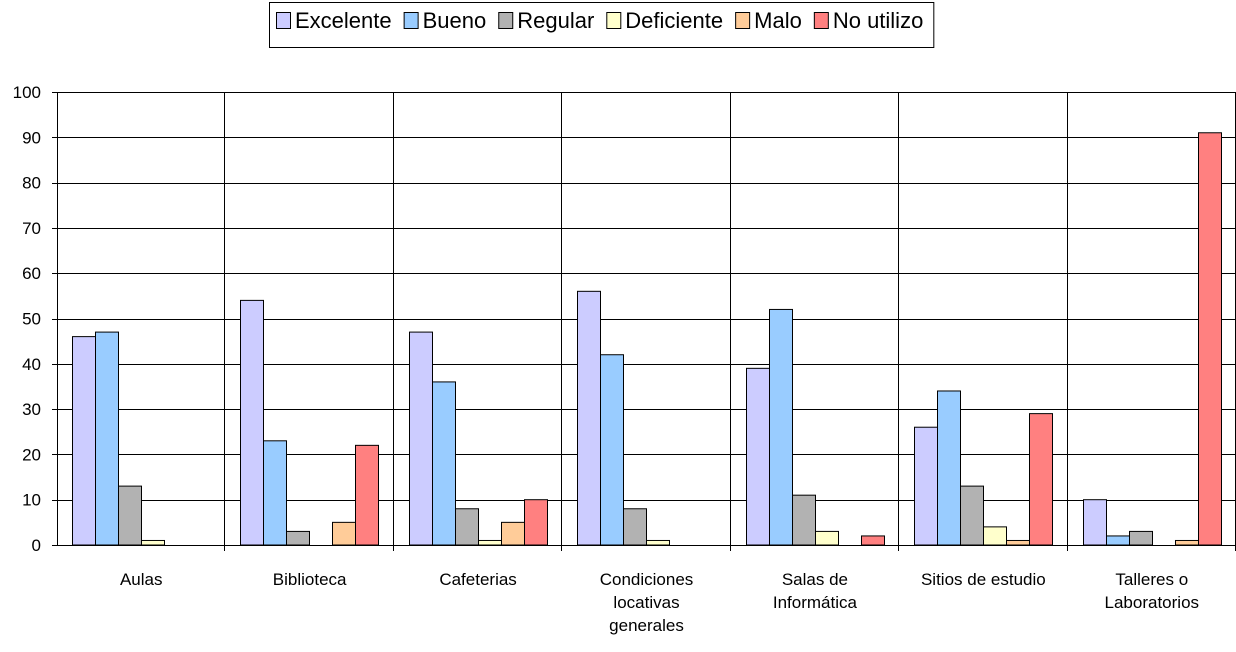 The height and width of the screenshot is (652, 1236). Describe the element at coordinates (31, 454) in the screenshot. I see `y-tick-label-20: 20` at that location.